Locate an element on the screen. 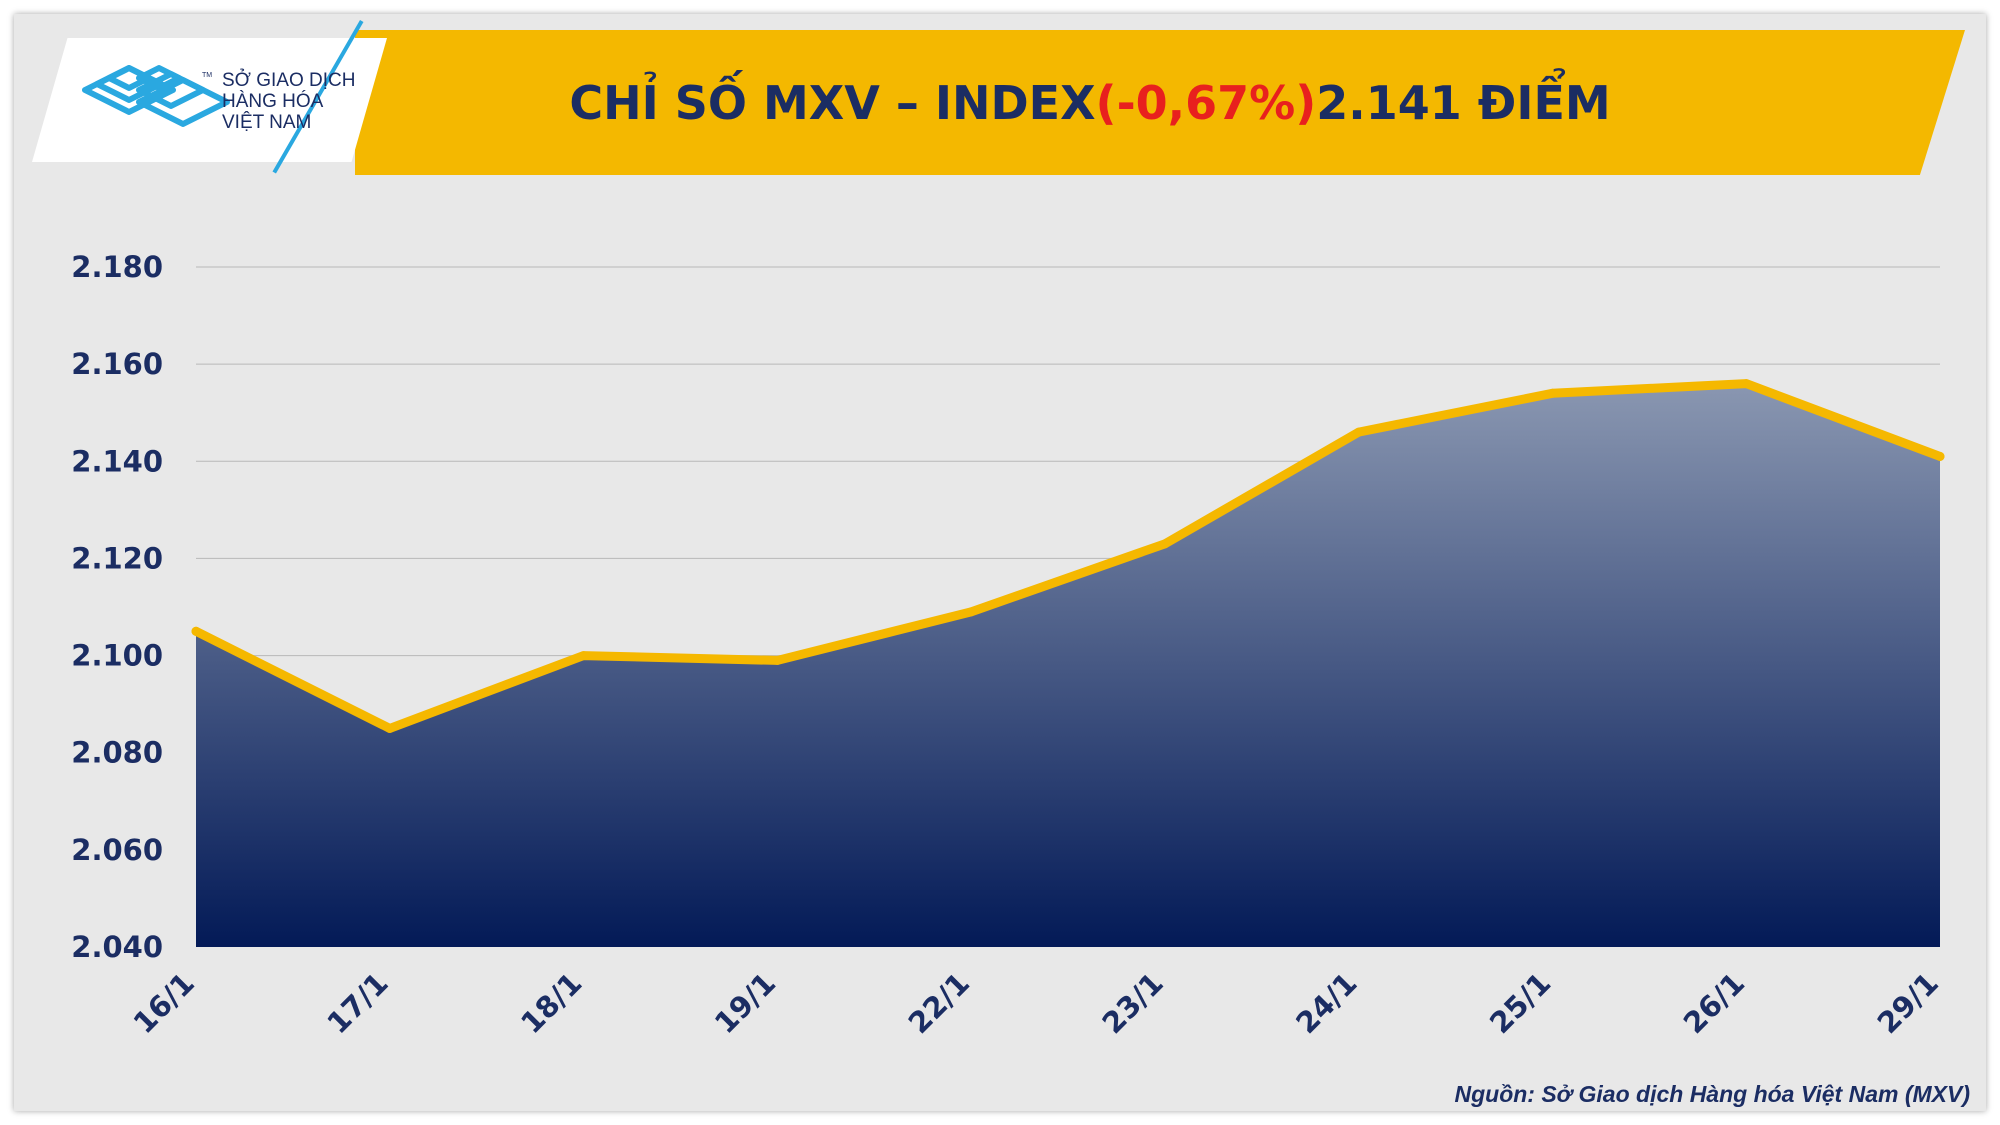  y-tick-label: 2.060 is located at coordinates (117, 850).